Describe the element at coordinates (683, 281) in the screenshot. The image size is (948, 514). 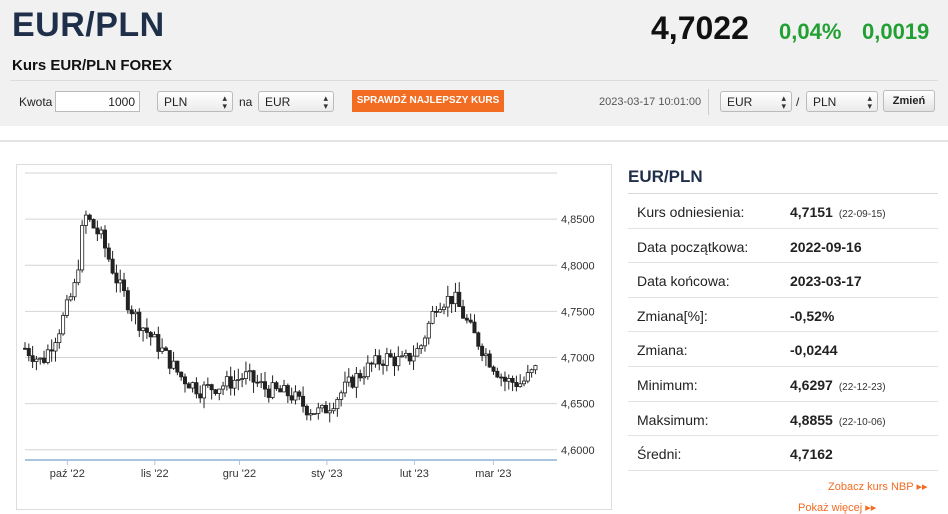
I see `stats-label: Data końcowa:` at that location.